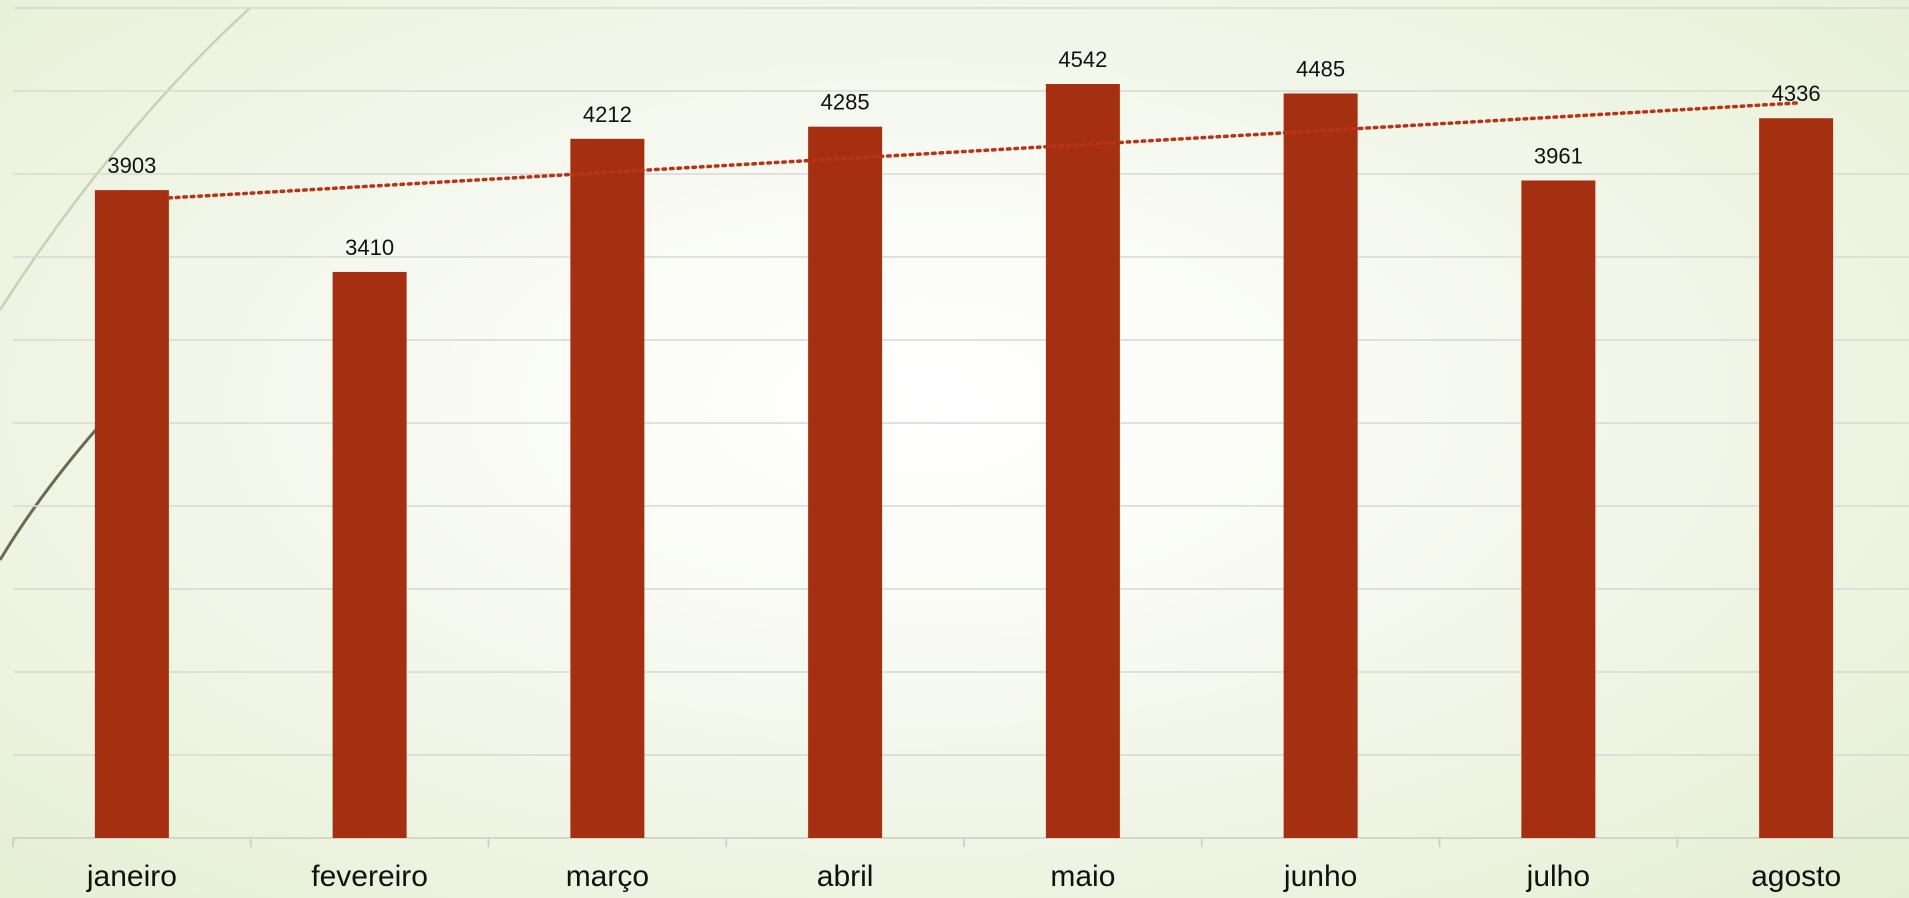 The height and width of the screenshot is (898, 1909). What do you see at coordinates (131, 165) in the screenshot?
I see `data-label-janeiro: 3903` at bounding box center [131, 165].